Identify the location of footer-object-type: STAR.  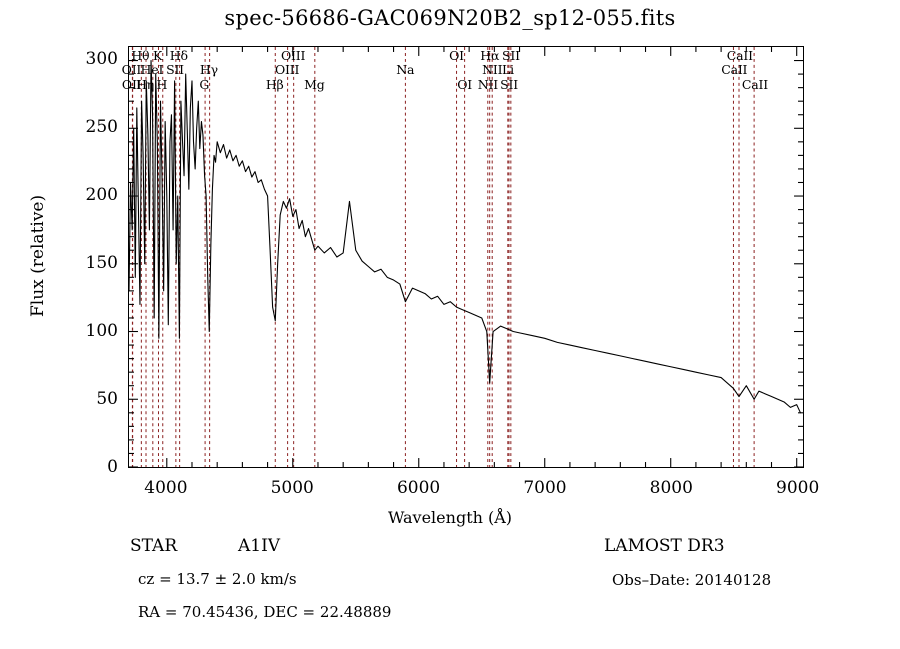
(154, 546).